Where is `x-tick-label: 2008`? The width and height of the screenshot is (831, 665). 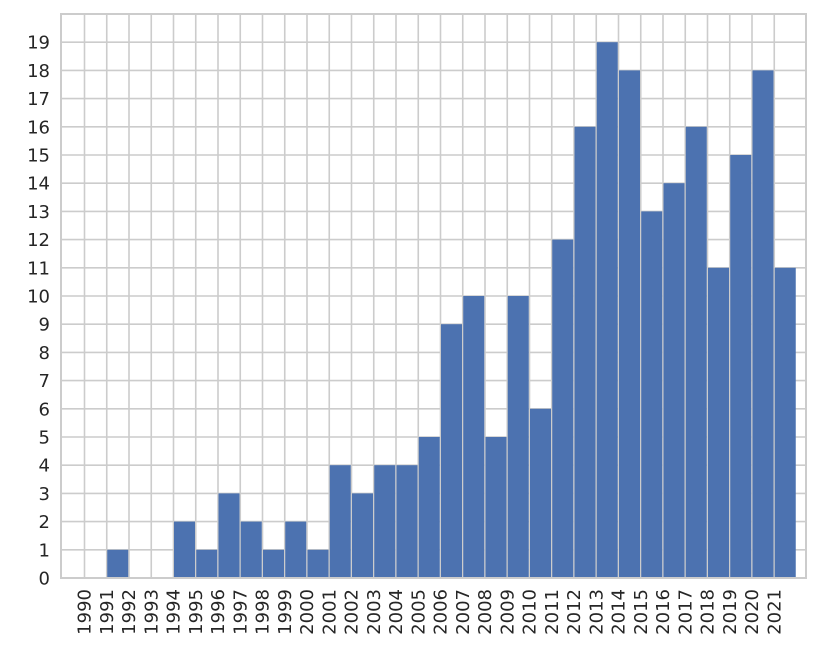
x-tick-label: 2008 is located at coordinates (485, 612).